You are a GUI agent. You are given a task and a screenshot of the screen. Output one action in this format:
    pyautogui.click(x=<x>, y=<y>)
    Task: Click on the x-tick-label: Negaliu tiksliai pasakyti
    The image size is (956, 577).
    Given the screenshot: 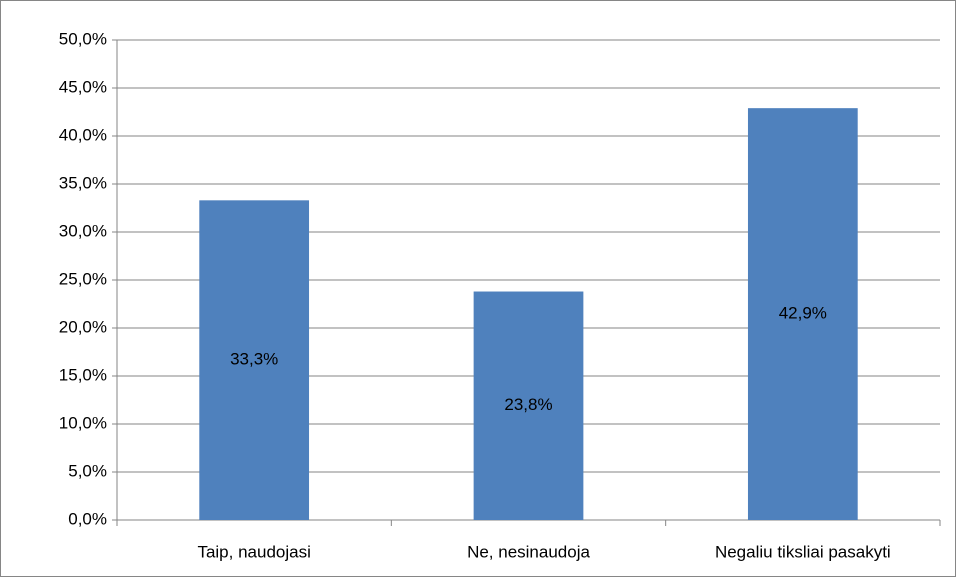 What is the action you would take?
    pyautogui.click(x=803, y=551)
    